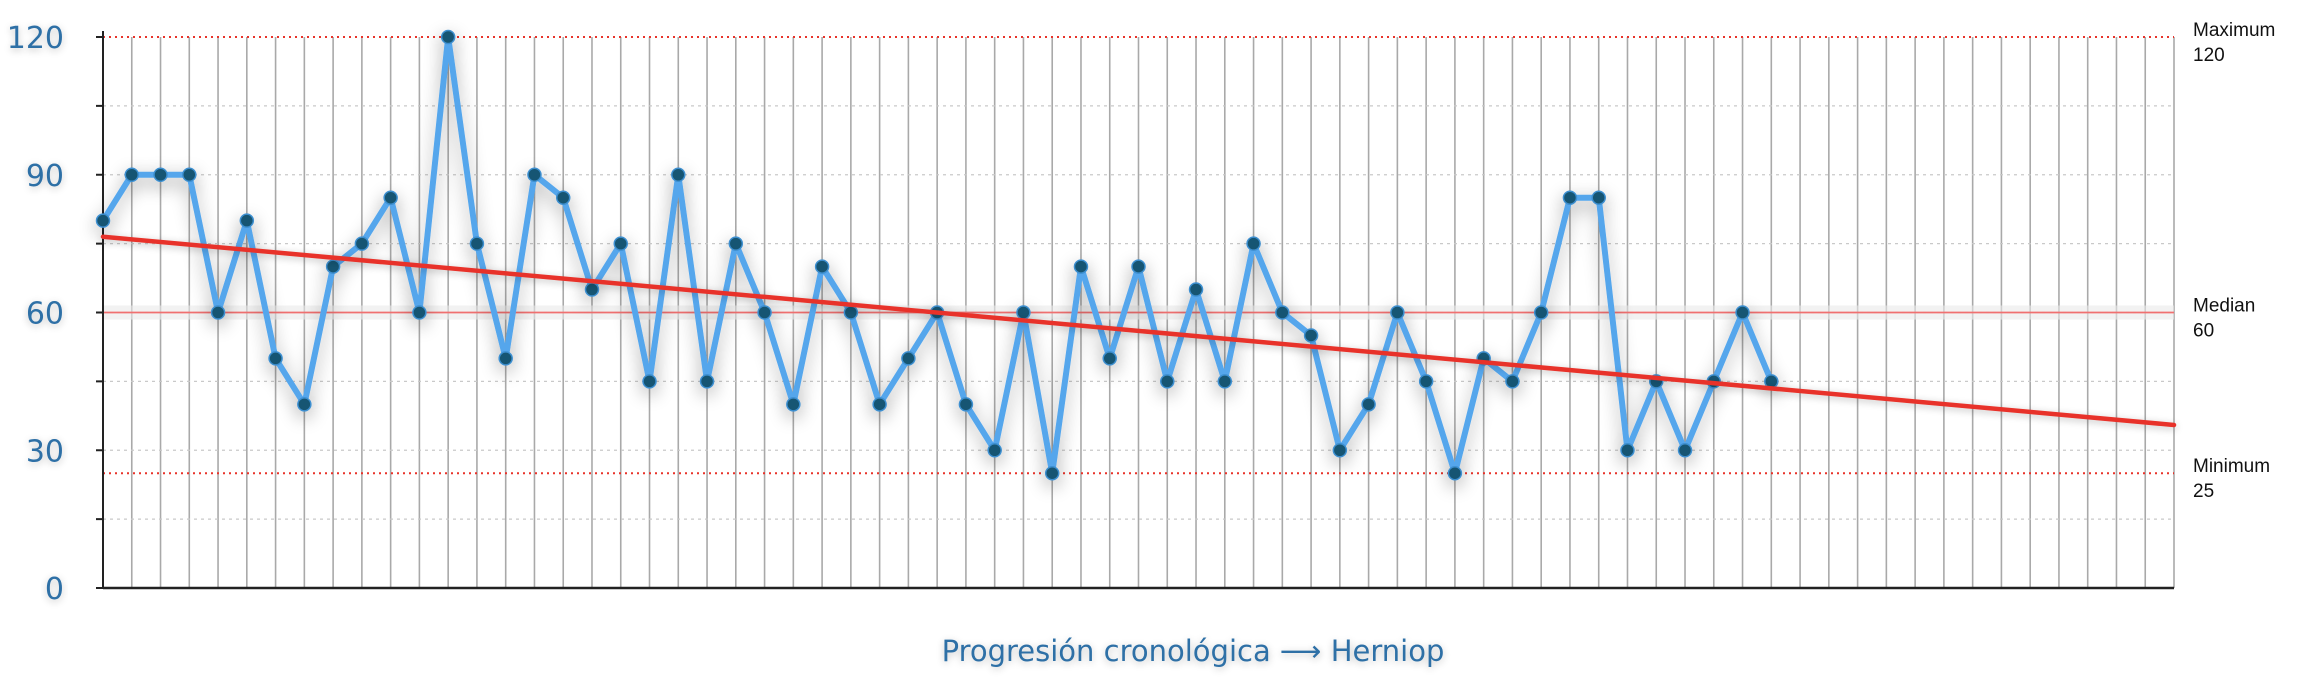 The width and height of the screenshot is (2302, 686). I want to click on reference-value: 120, so click(2209, 55).